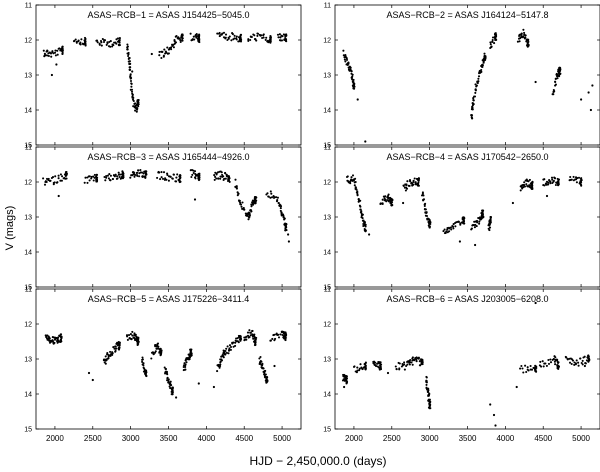 This screenshot has width=600, height=472. I want to click on y-tick-label: 11, so click(28, 290).